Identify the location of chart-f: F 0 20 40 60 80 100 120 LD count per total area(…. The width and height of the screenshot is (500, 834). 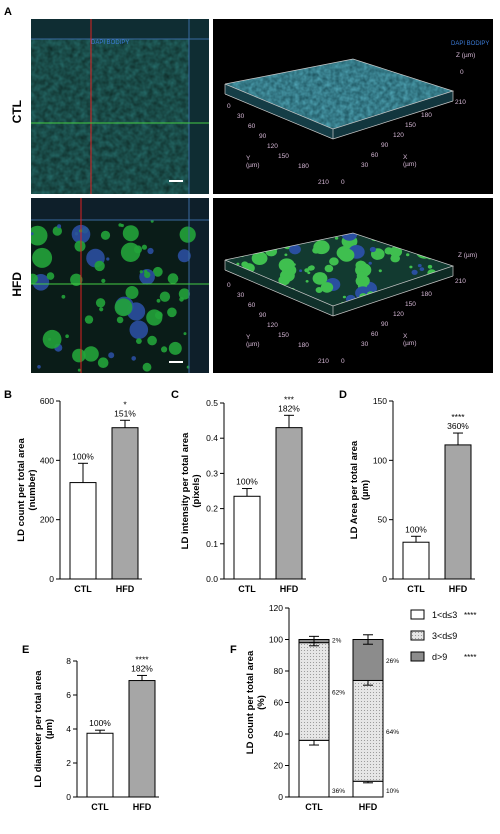
(353, 707).